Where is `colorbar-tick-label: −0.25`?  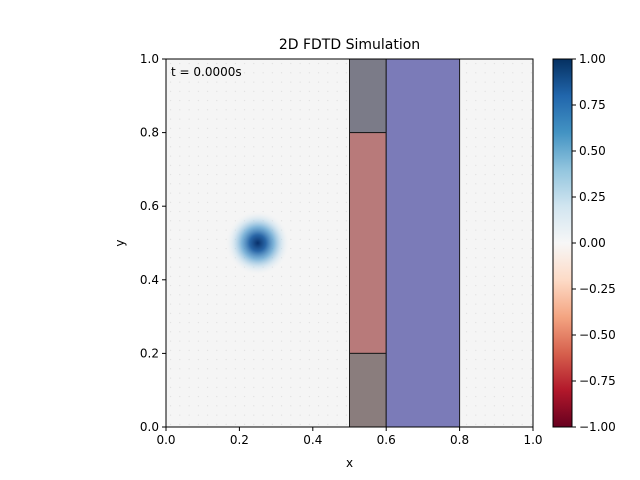
colorbar-tick-label: −0.25 is located at coordinates (597, 289).